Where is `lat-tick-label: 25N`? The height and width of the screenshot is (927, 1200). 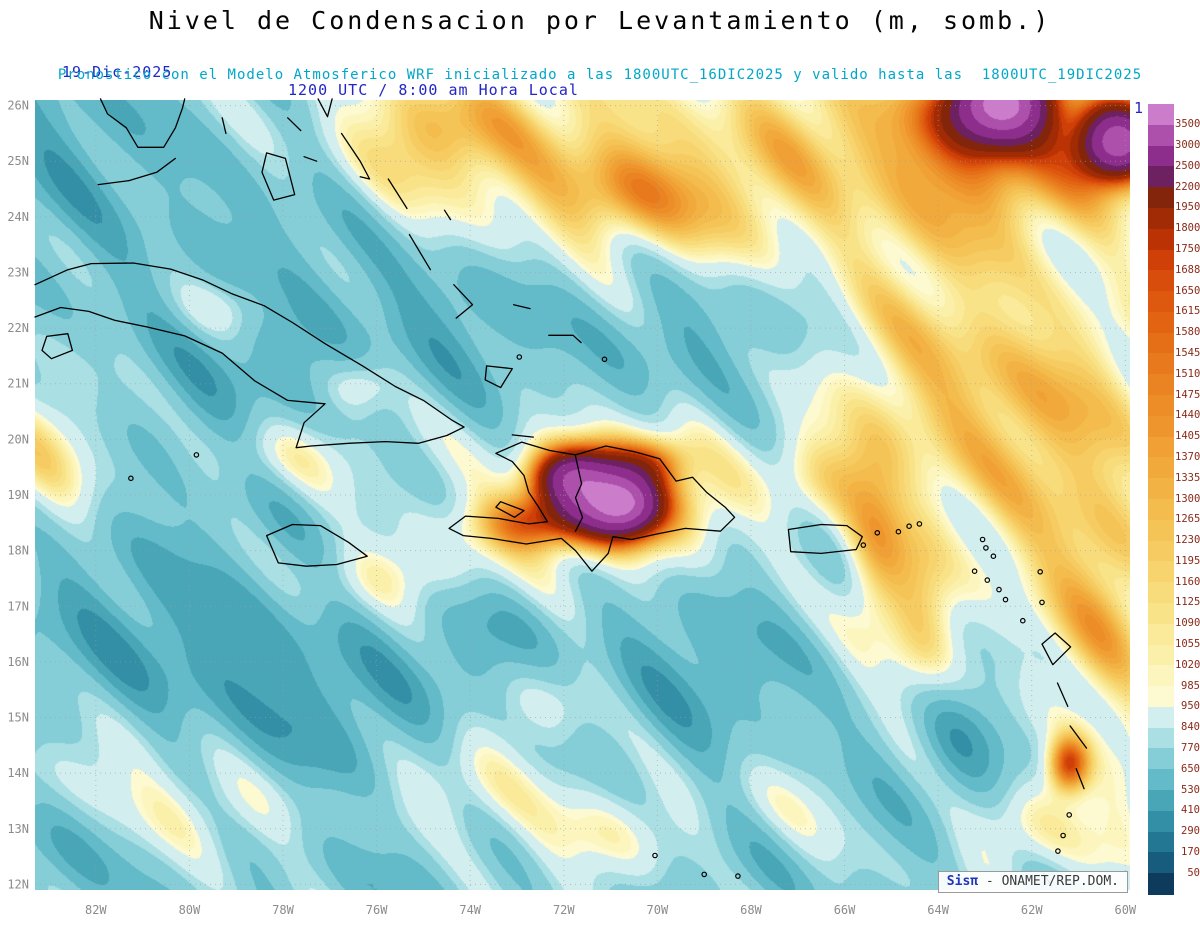
lat-tick-label: 25N is located at coordinates (18, 161).